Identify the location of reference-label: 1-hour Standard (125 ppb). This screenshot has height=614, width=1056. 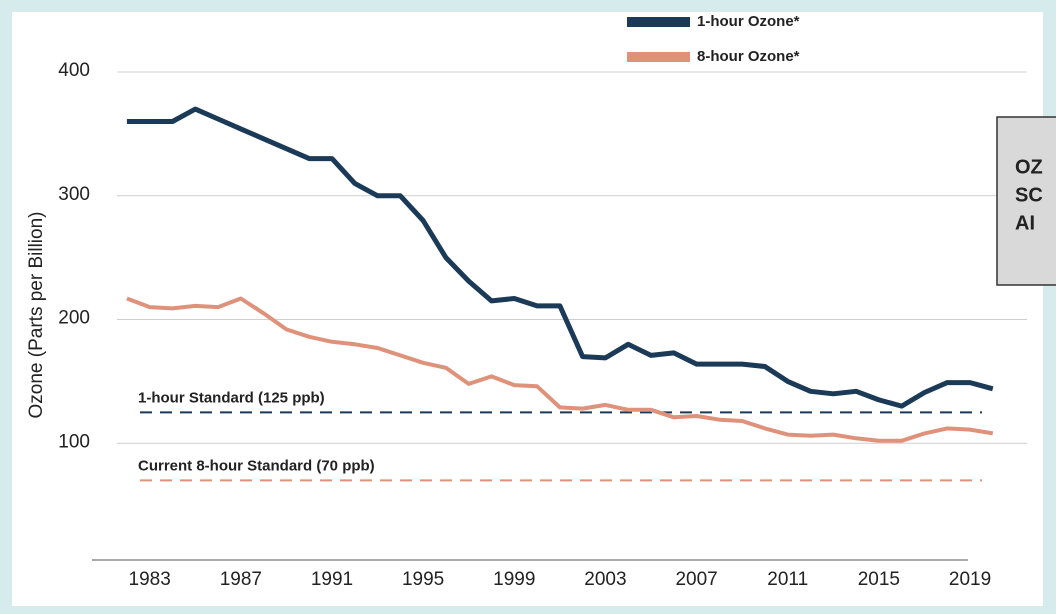
(231, 397).